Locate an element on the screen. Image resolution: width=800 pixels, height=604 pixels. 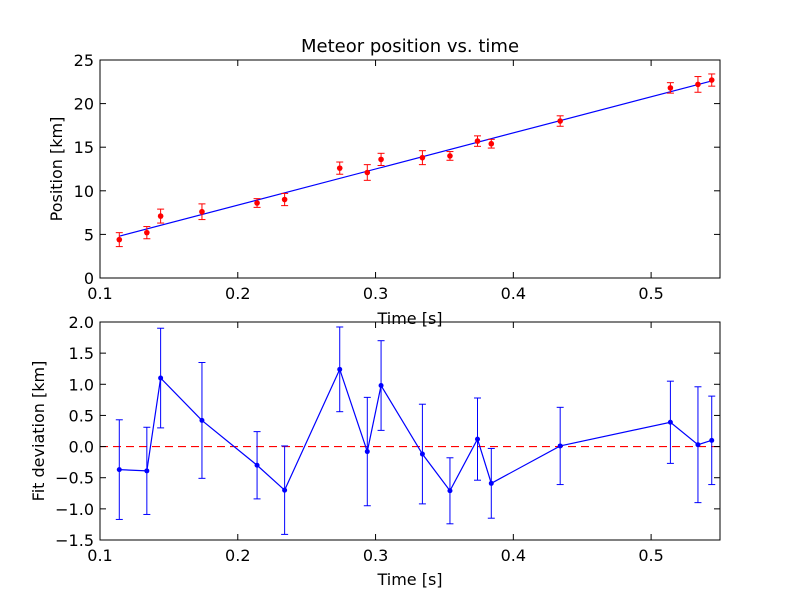
deviation-y-tick-label: −0.5 is located at coordinates (74, 478).